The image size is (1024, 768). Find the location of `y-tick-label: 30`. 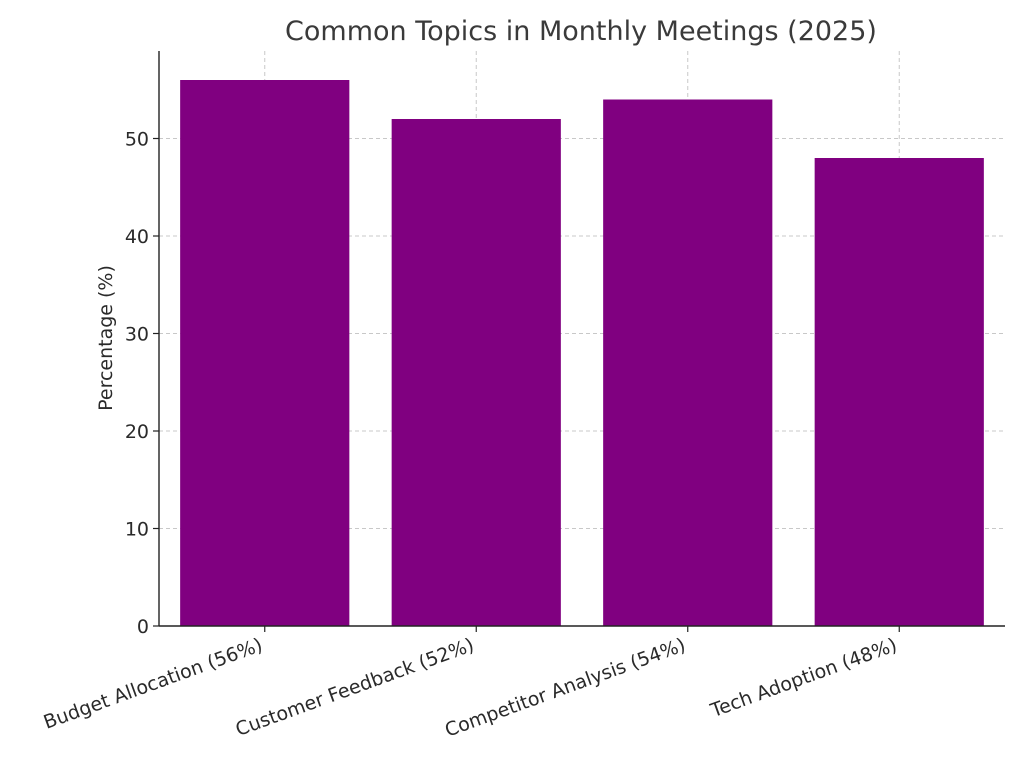

y-tick-label: 30 is located at coordinates (137, 335).